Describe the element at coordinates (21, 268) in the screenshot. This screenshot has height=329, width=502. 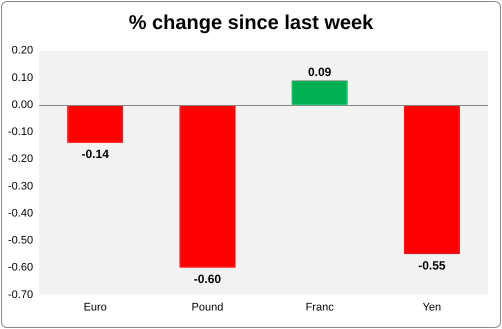
I see `y-tick-label: -0.60` at that location.